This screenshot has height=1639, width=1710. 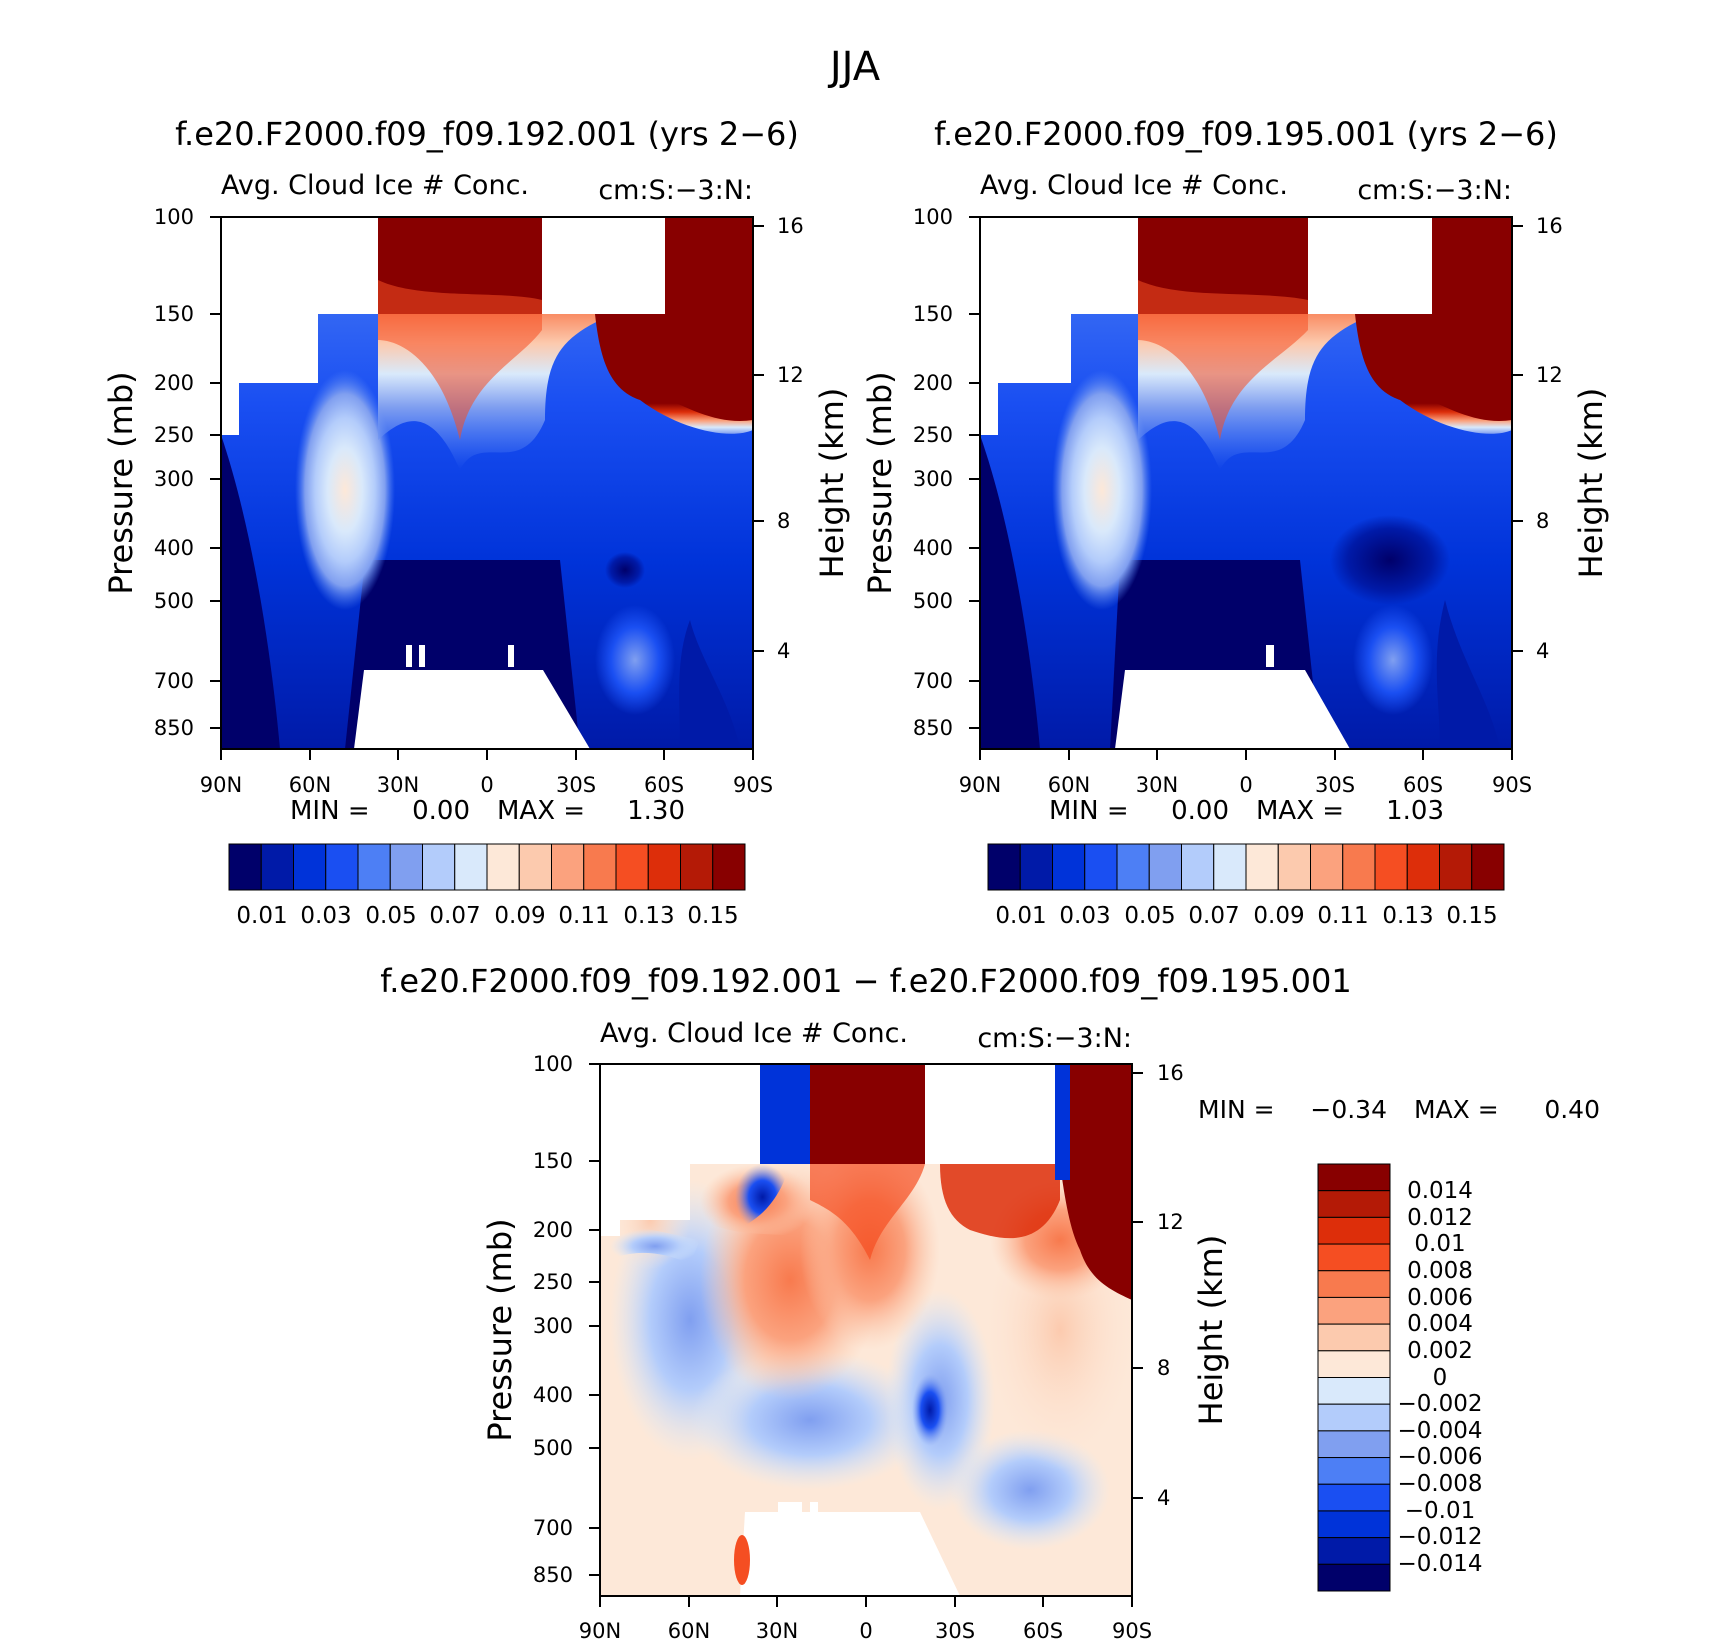 I want to click on colorbar-label: 0, so click(x=1440, y=1378).